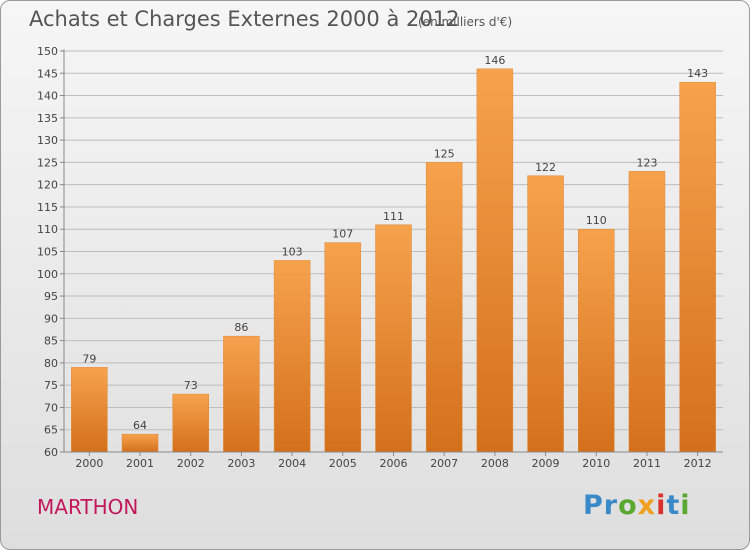 The width and height of the screenshot is (750, 550). I want to click on y-tick-label: 105, so click(47, 252).